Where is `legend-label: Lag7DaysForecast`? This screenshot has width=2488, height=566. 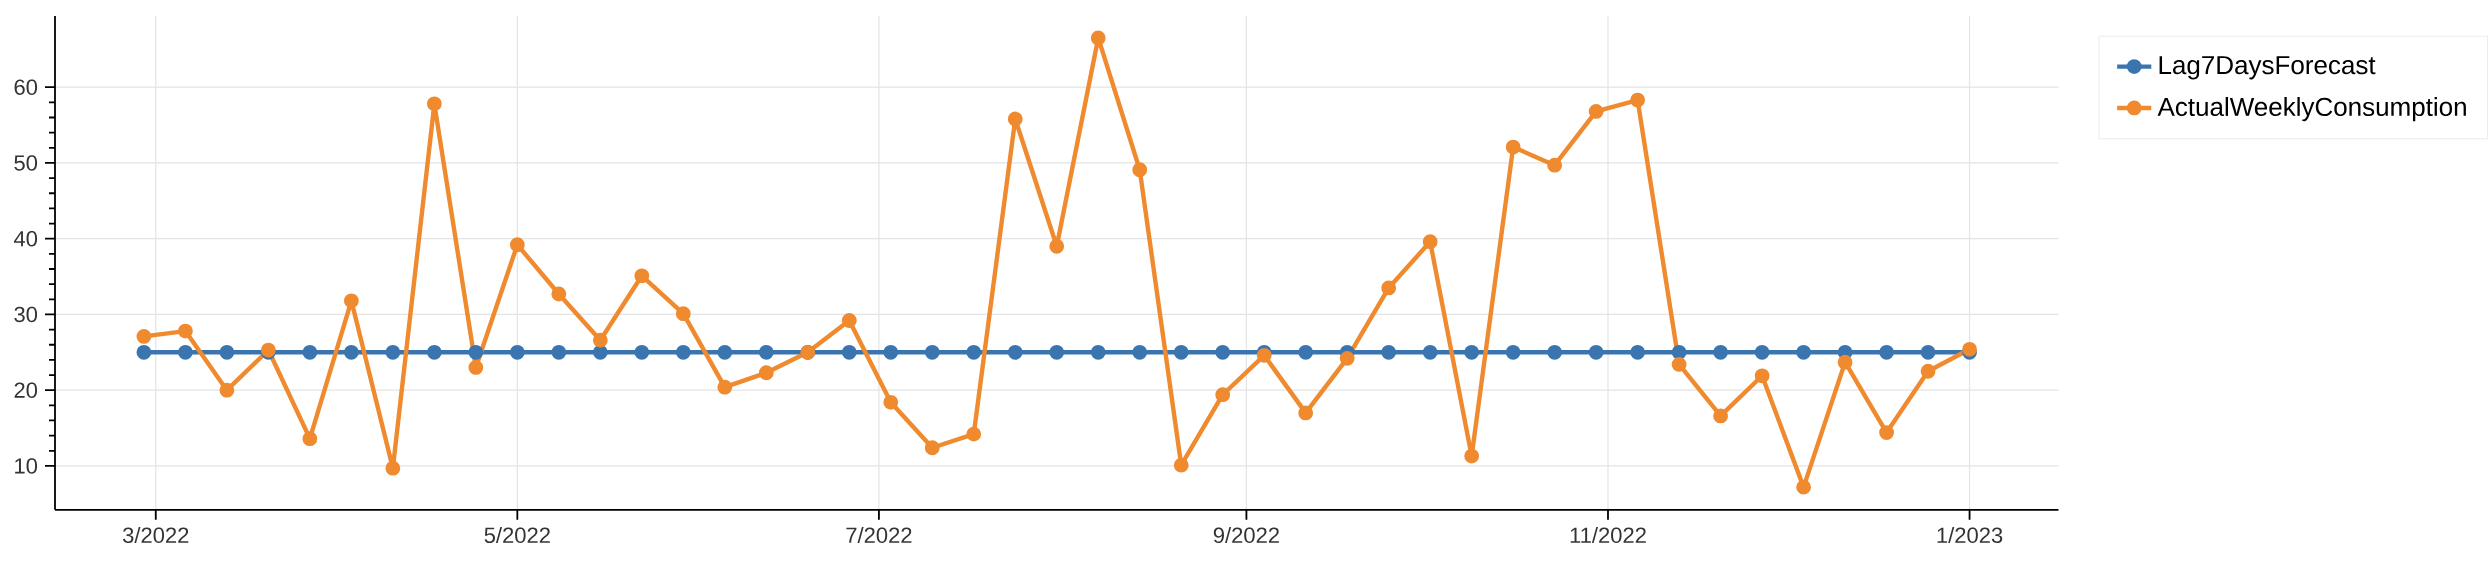 legend-label: Lag7DaysForecast is located at coordinates (2267, 68).